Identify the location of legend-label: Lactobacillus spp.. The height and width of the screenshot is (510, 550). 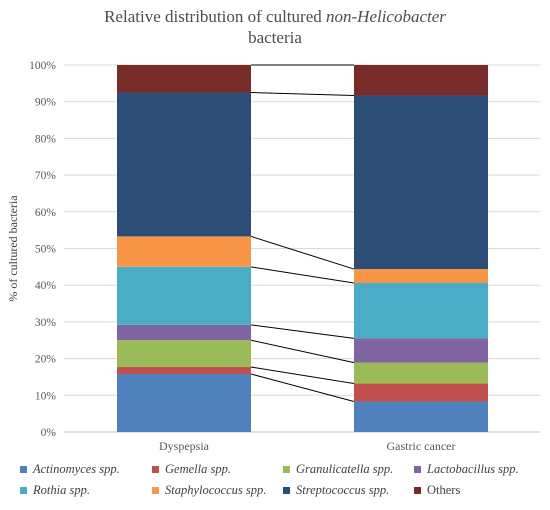
(473, 469).